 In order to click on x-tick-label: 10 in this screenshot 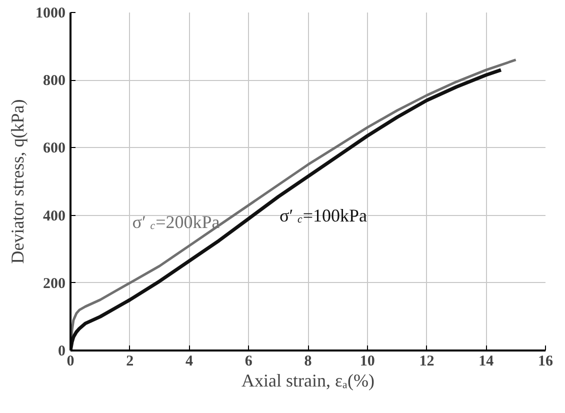, I will do `click(367, 362)`.